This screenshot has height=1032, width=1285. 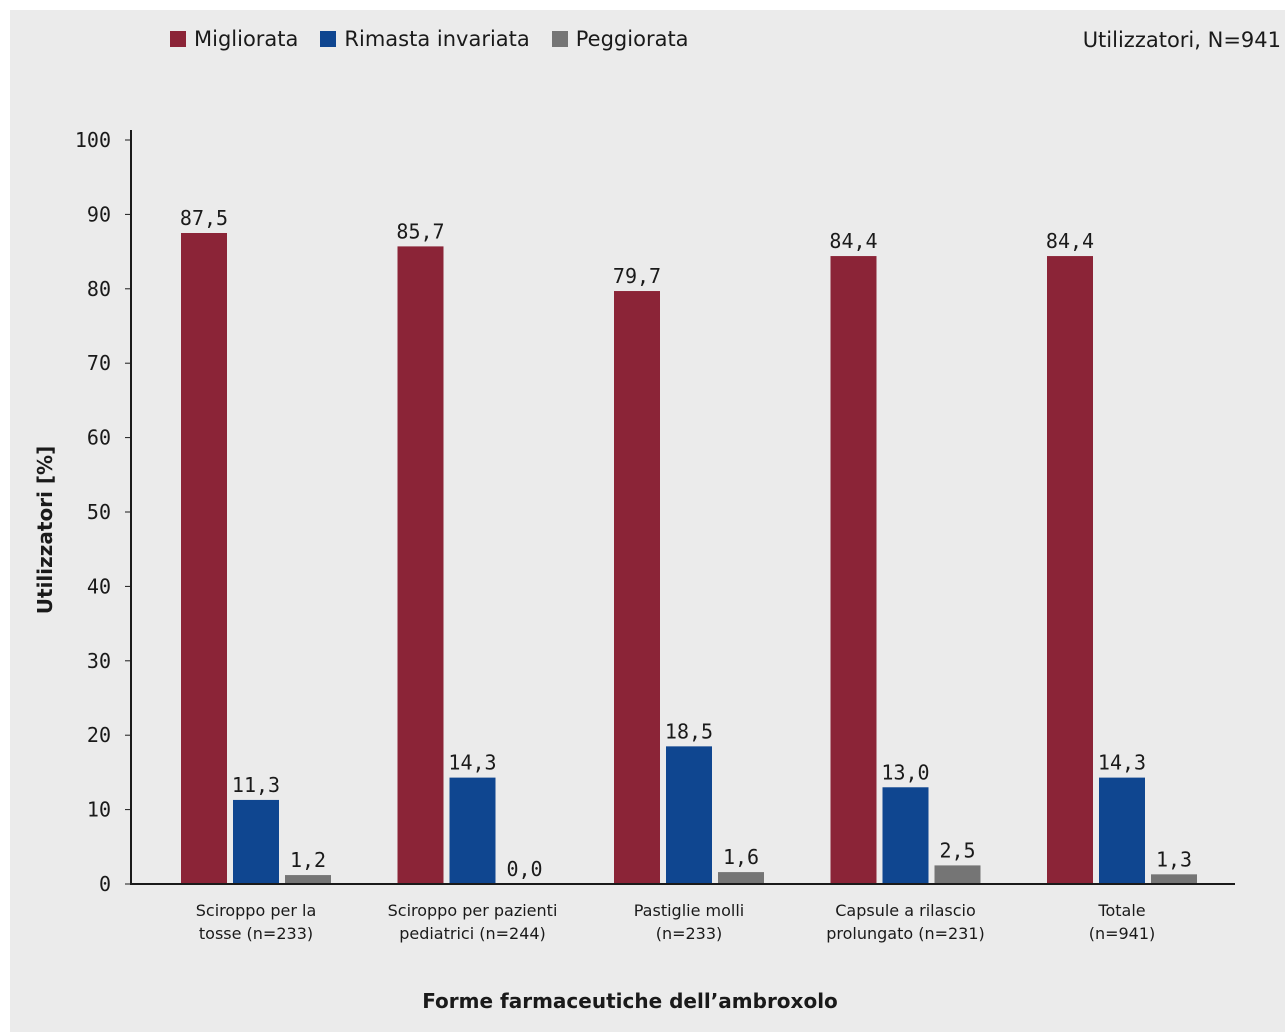 What do you see at coordinates (689, 731) in the screenshot?
I see `data-label-rimasta-invariata: 18,5` at bounding box center [689, 731].